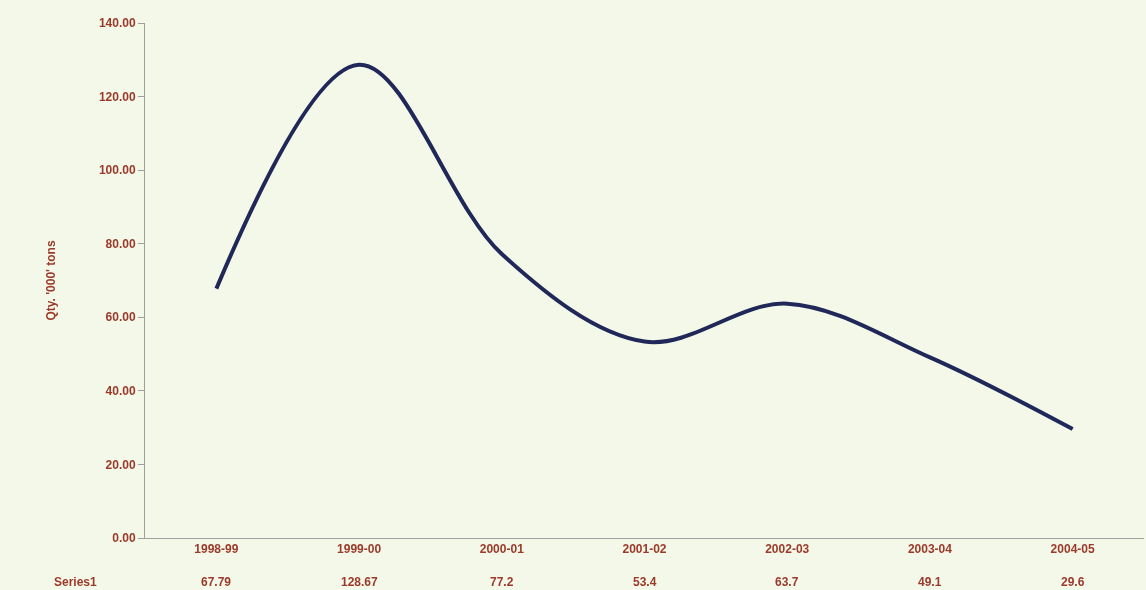 Image resolution: width=1146 pixels, height=590 pixels. Describe the element at coordinates (120, 391) in the screenshot. I see `y-tick-label: 40.00` at that location.